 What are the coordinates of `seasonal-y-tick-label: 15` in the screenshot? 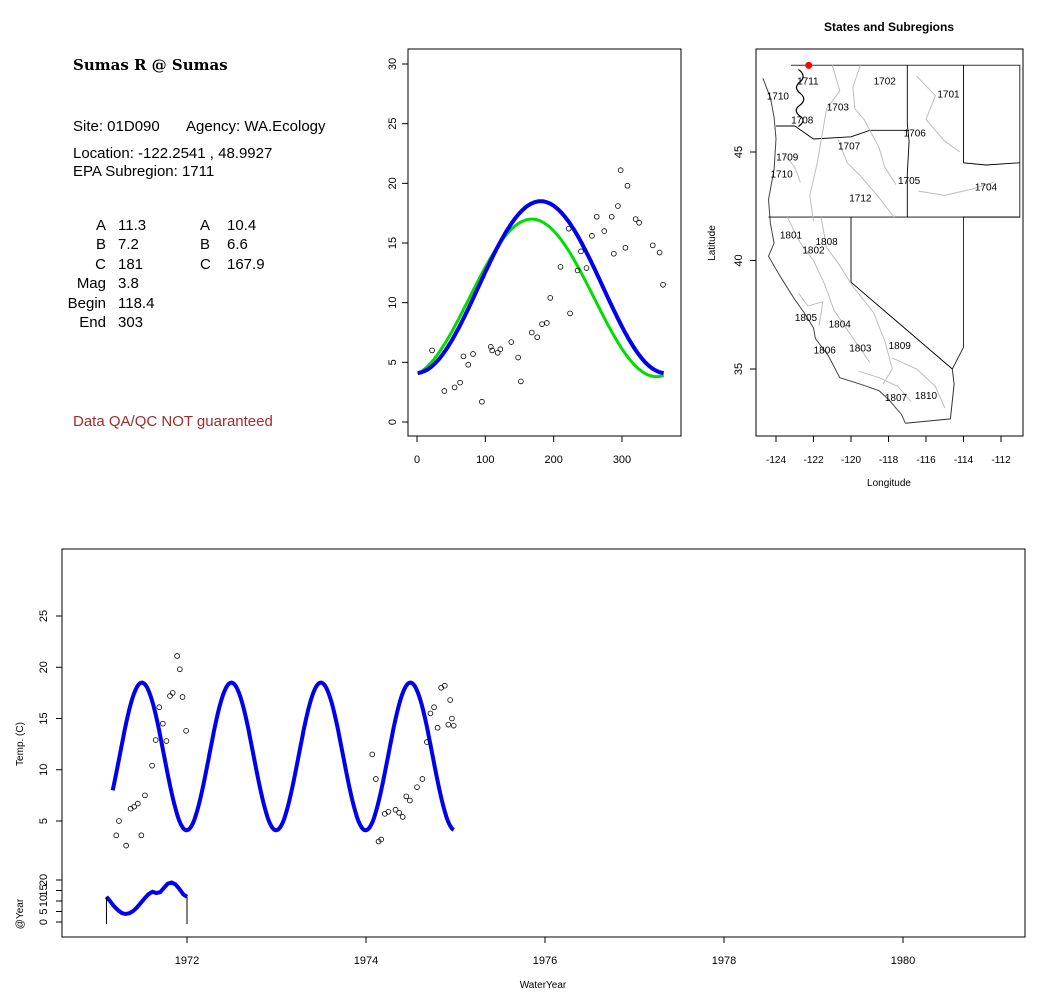 It's located at (393, 243).